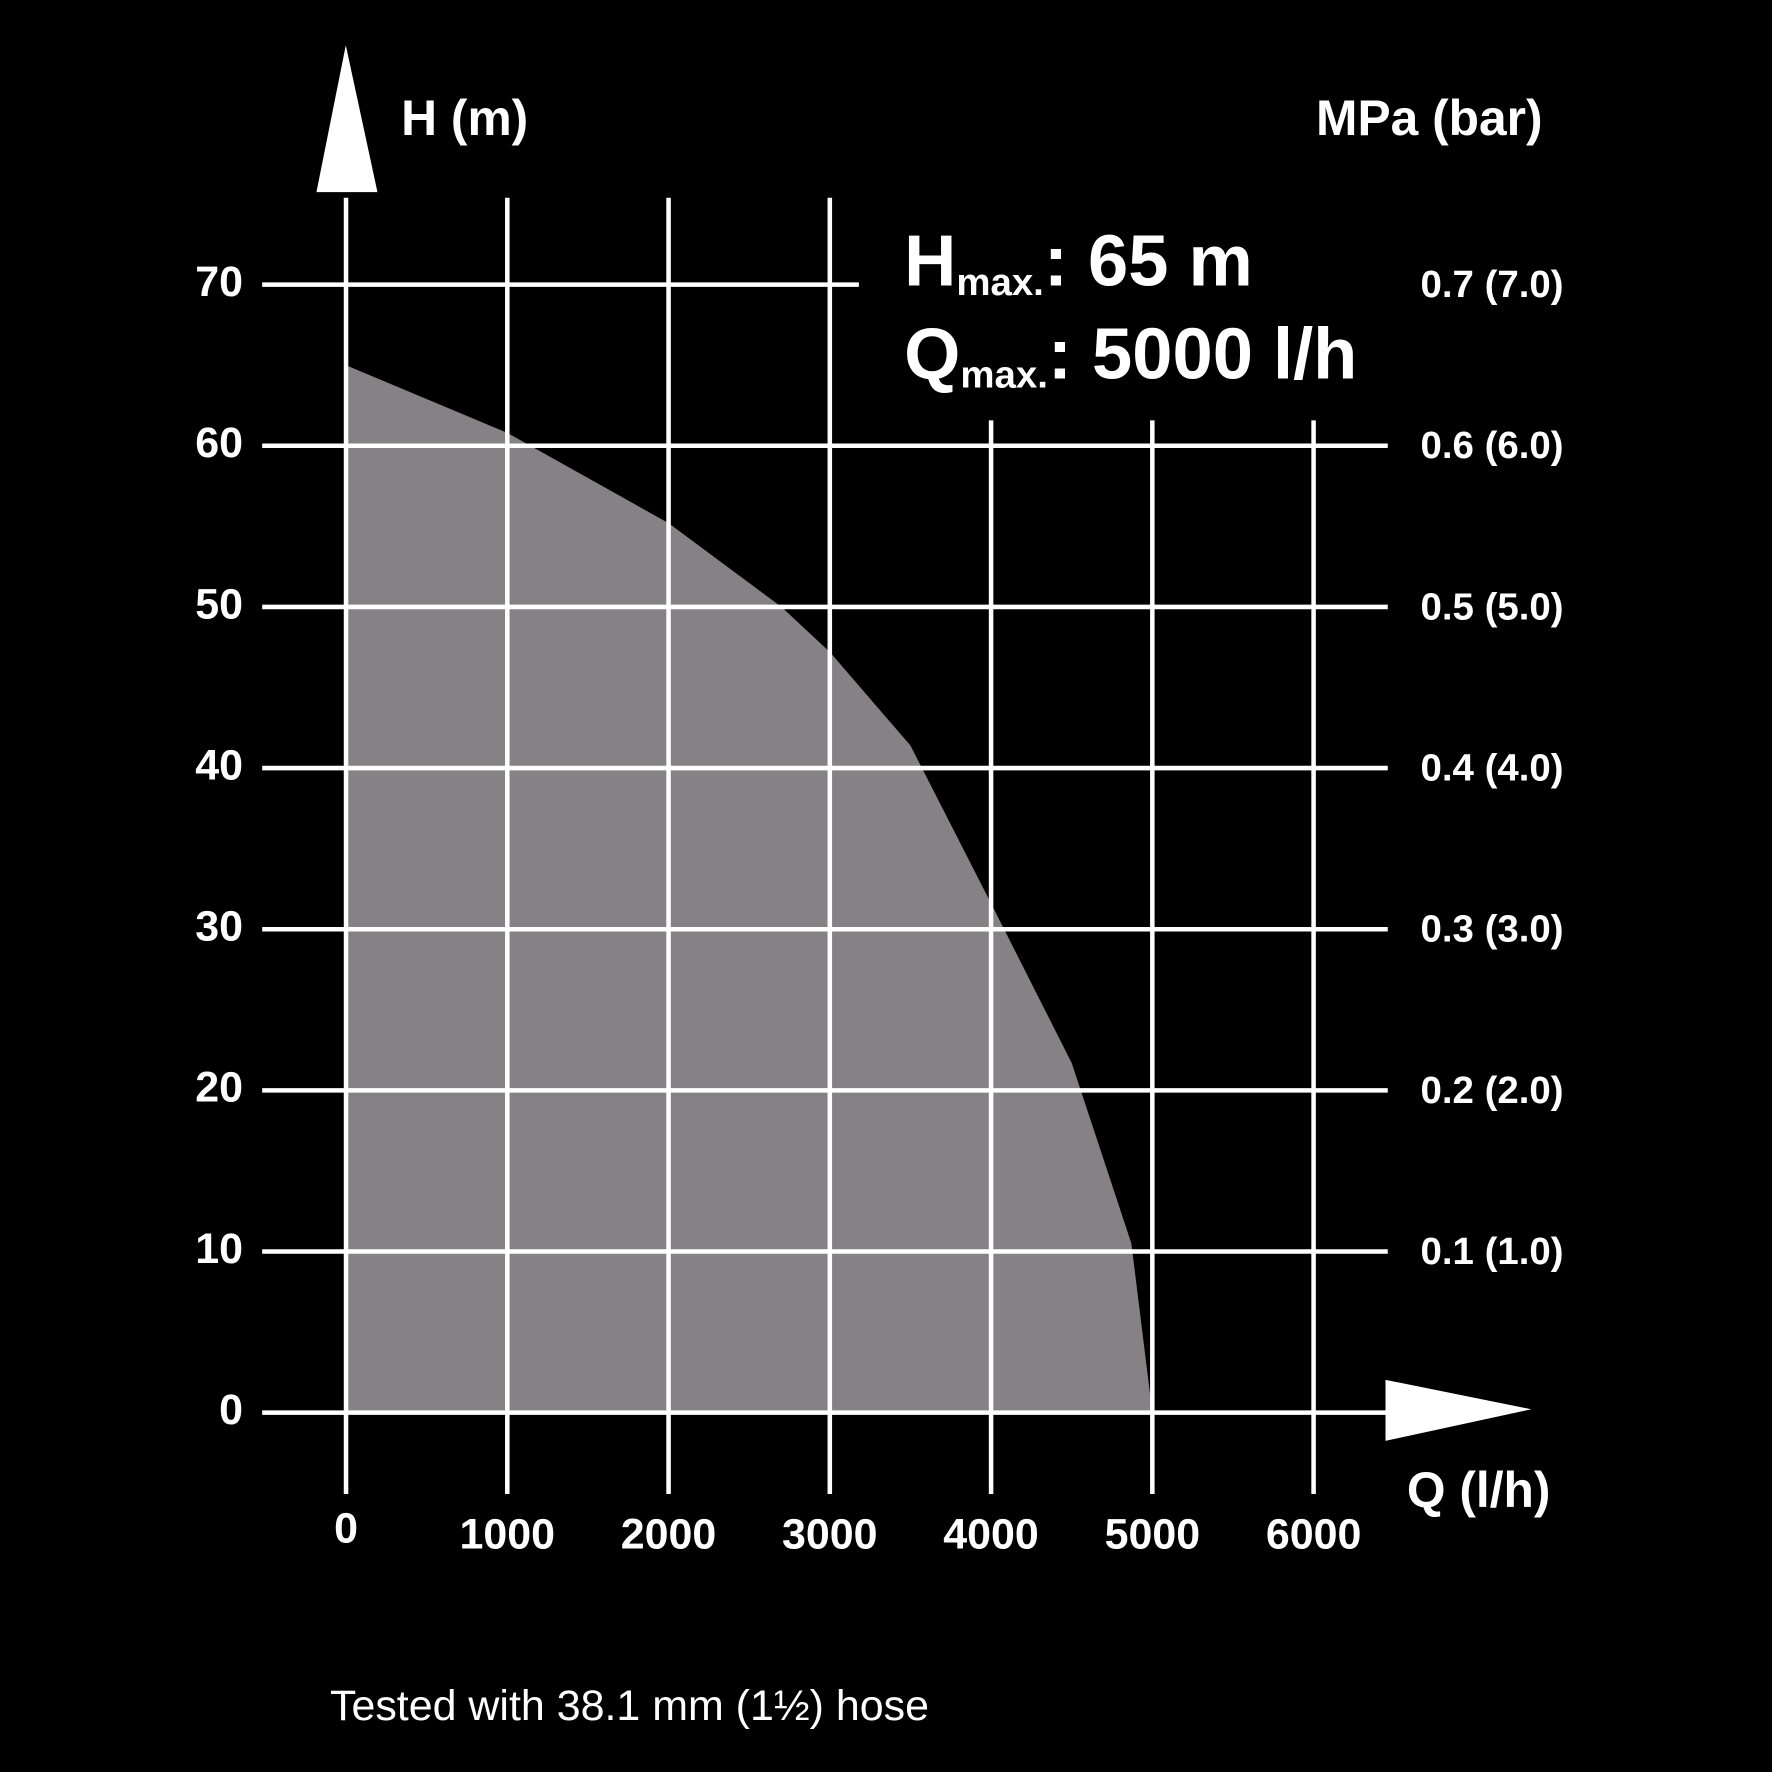  I want to click on x-tick-label: 5000, so click(1153, 1534).